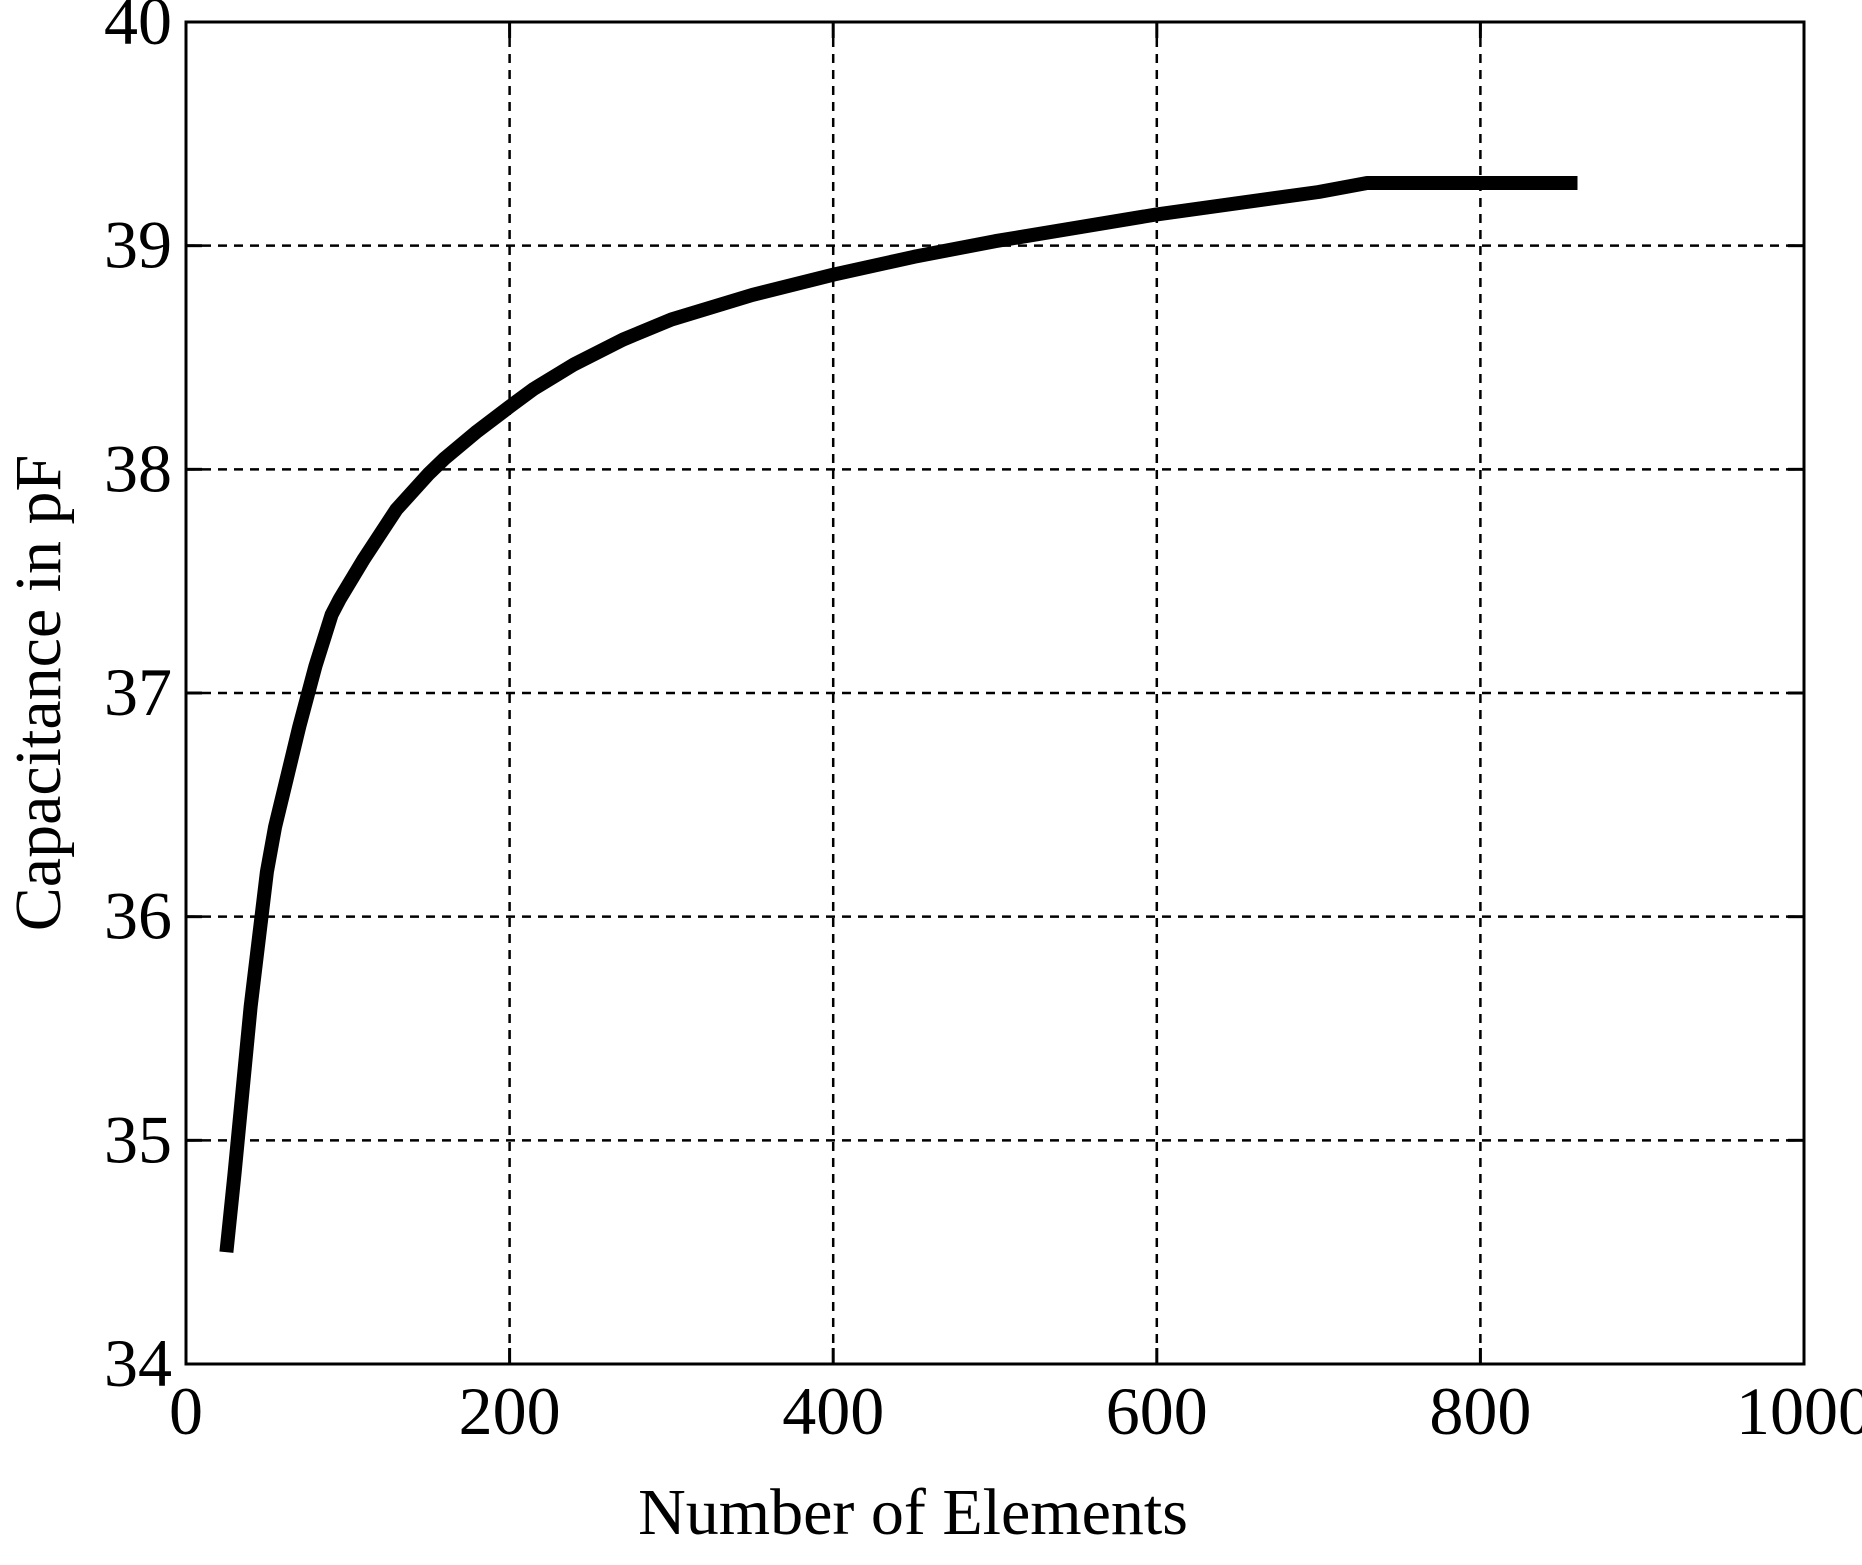 Image resolution: width=1862 pixels, height=1565 pixels. I want to click on x-tick-label: 0, so click(186, 1411).